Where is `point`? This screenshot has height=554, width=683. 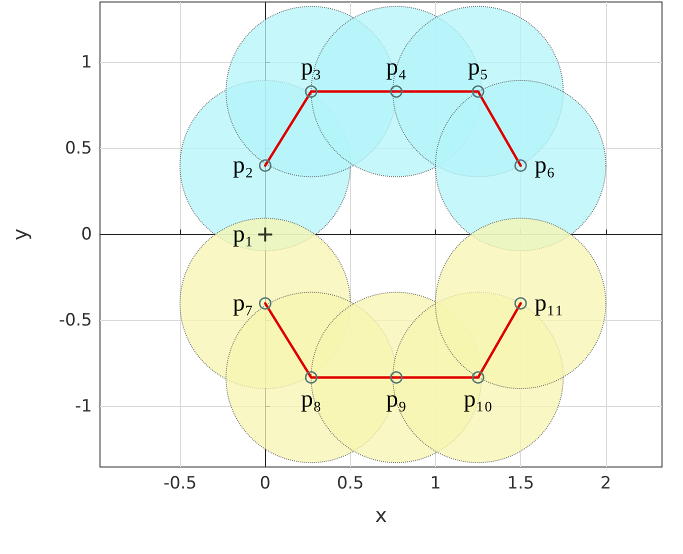
point is located at coordinates (265, 234).